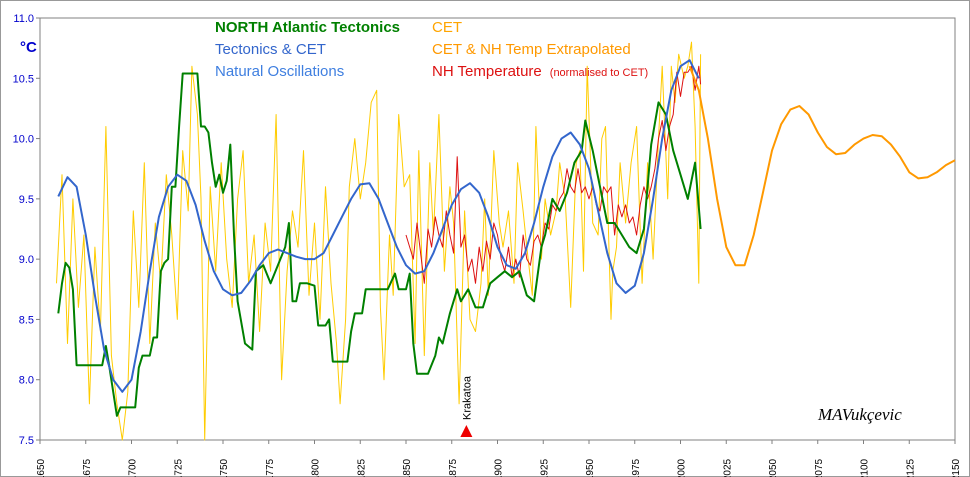 The height and width of the screenshot is (477, 970). What do you see at coordinates (28, 47) in the screenshot?
I see `y-axis-label: °C` at bounding box center [28, 47].